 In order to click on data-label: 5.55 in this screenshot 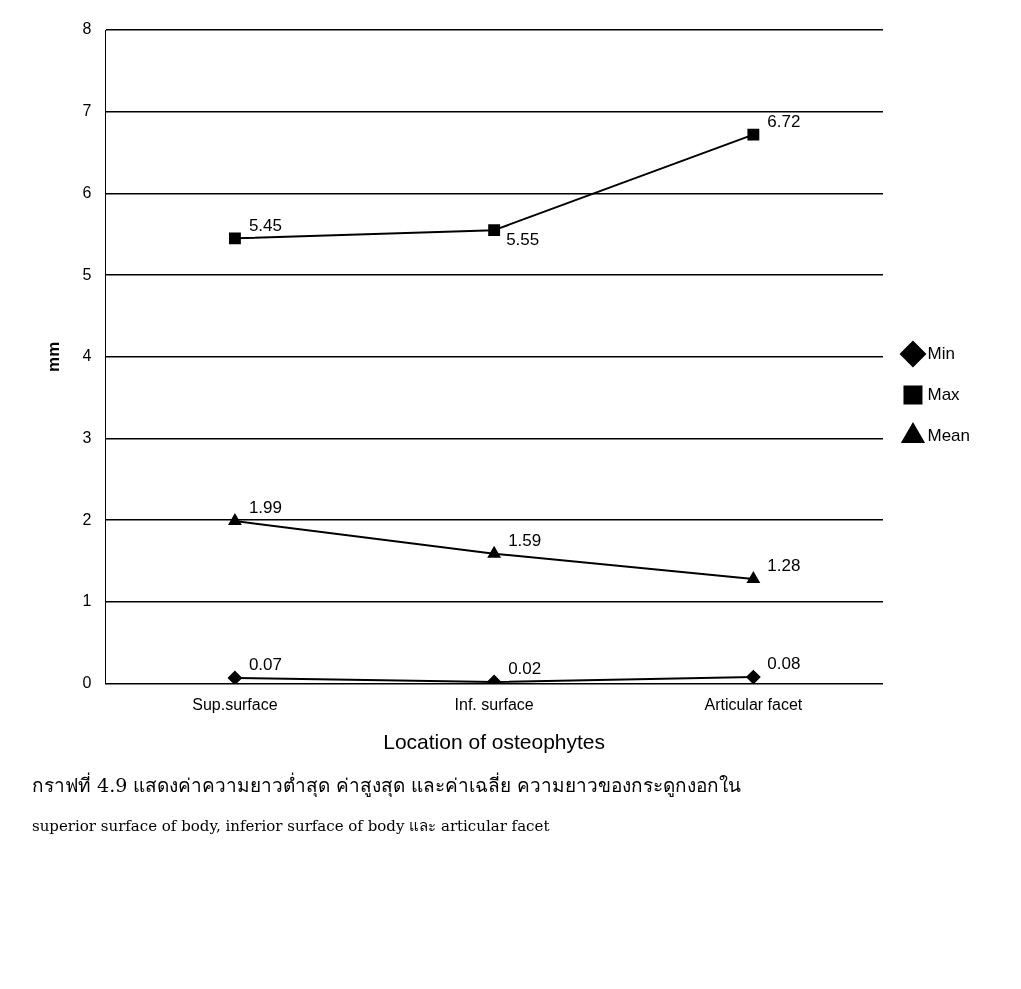, I will do `click(523, 240)`.